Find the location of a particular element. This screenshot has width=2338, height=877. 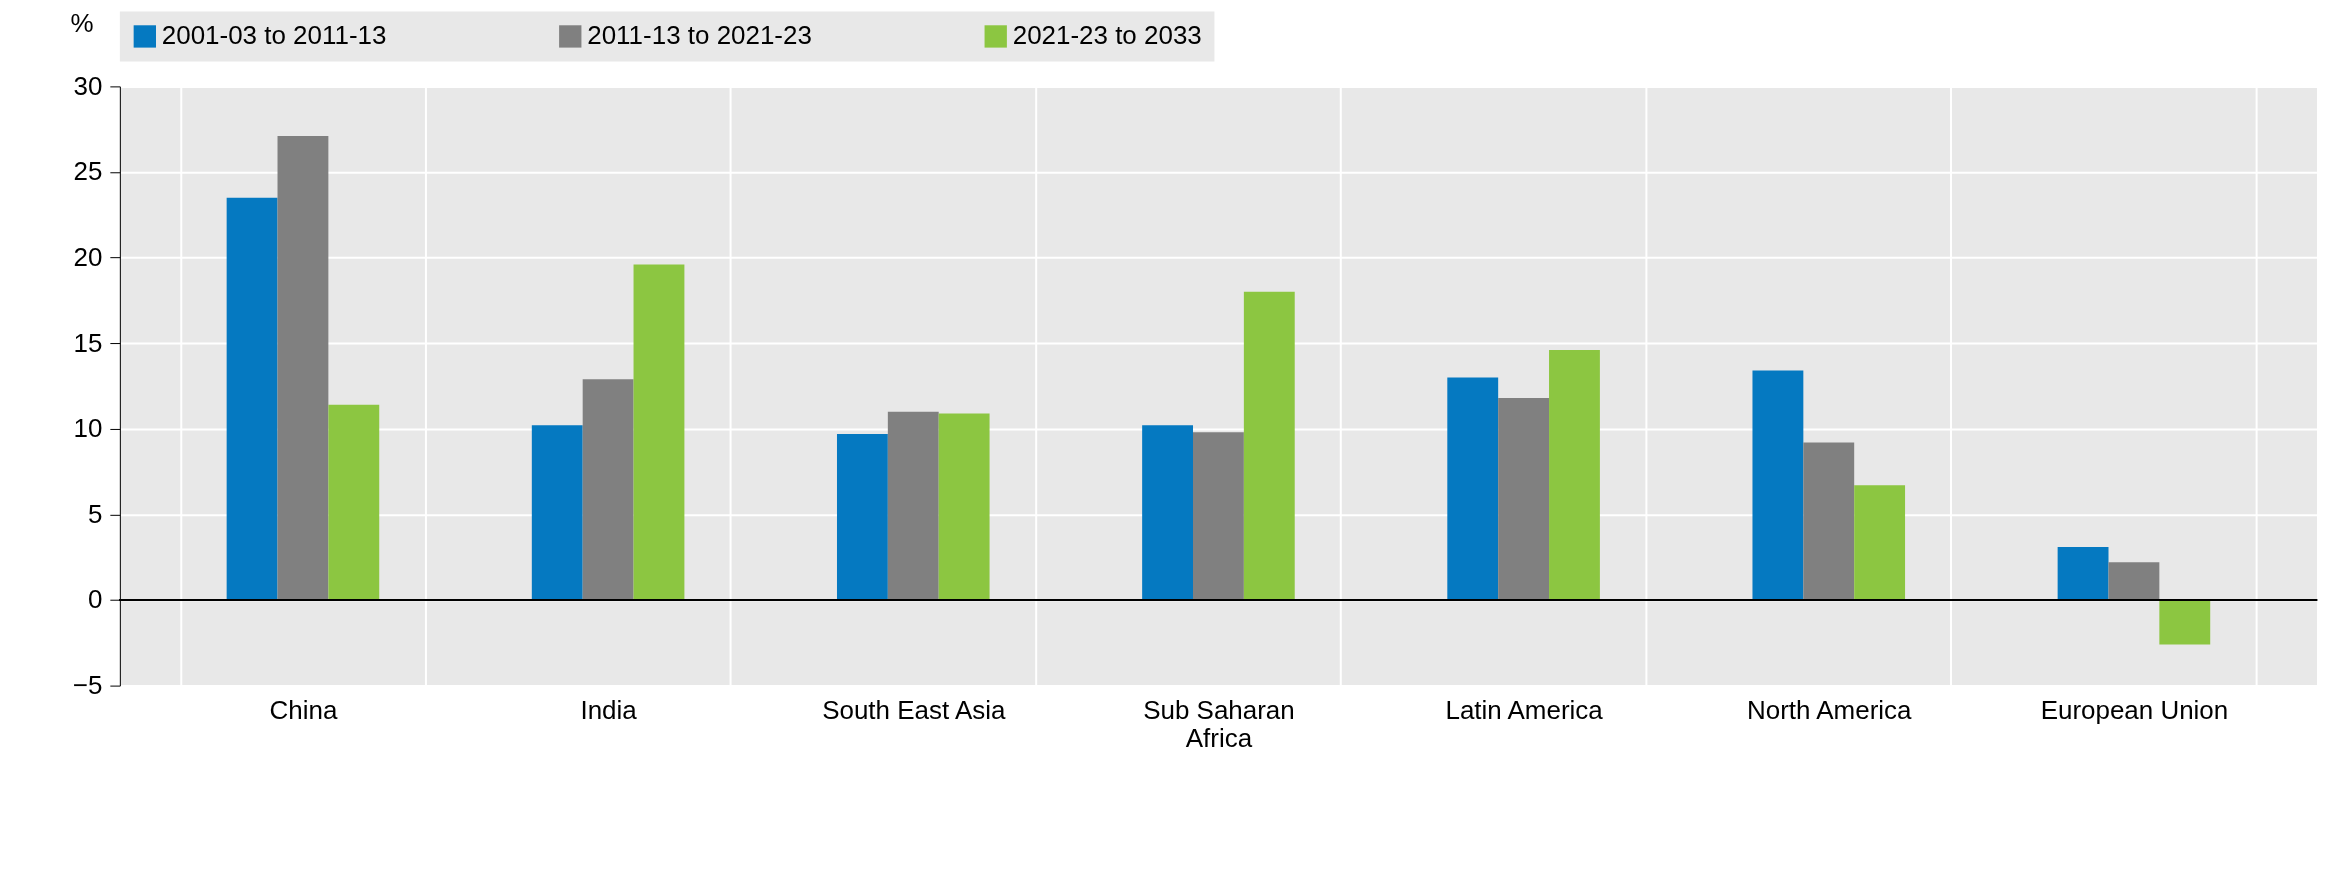

legend-label: 2021-23 to 2033 is located at coordinates (1107, 35).